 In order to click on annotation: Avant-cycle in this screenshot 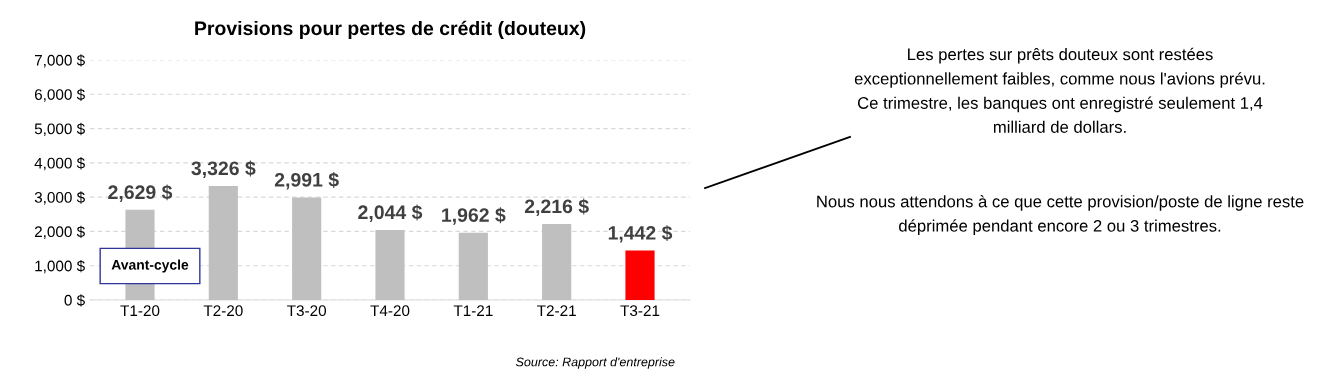, I will do `click(150, 266)`.